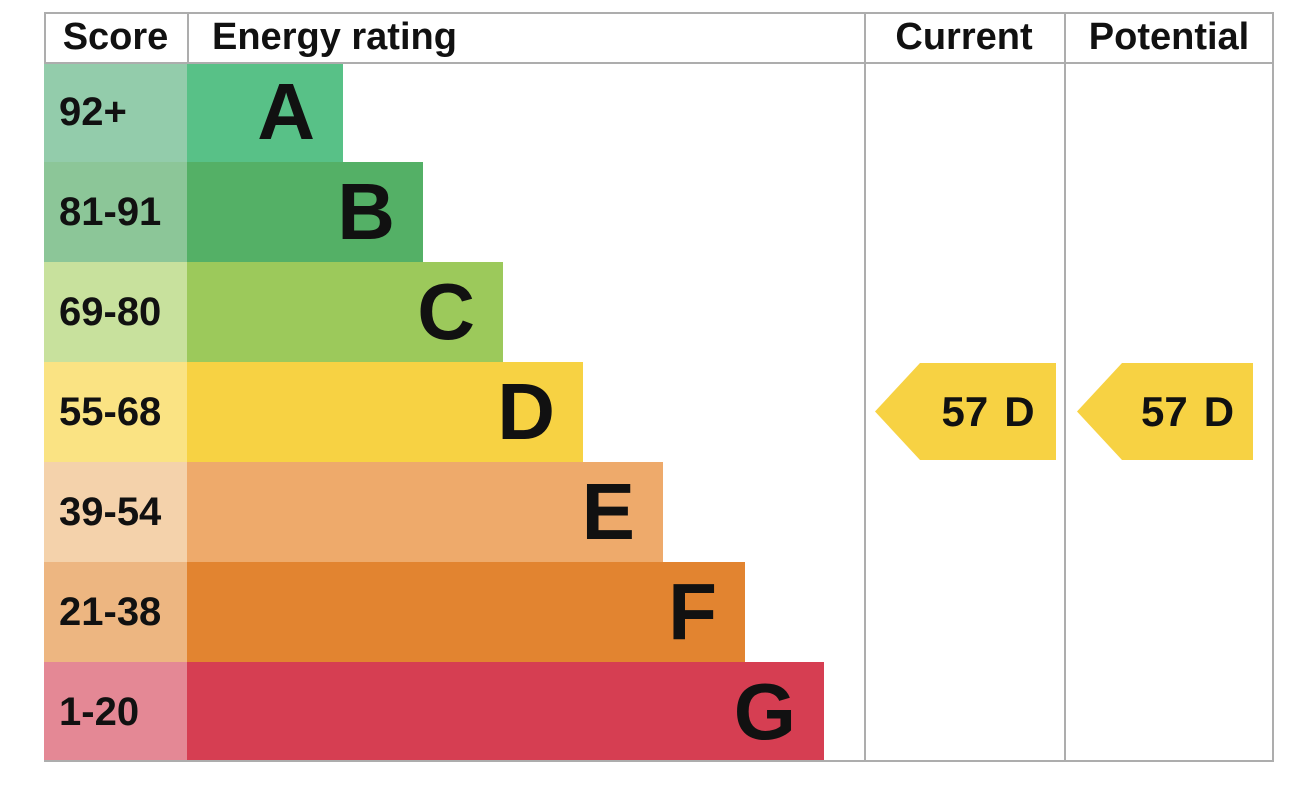  What do you see at coordinates (659, 13) in the screenshot?
I see `table-top-border` at bounding box center [659, 13].